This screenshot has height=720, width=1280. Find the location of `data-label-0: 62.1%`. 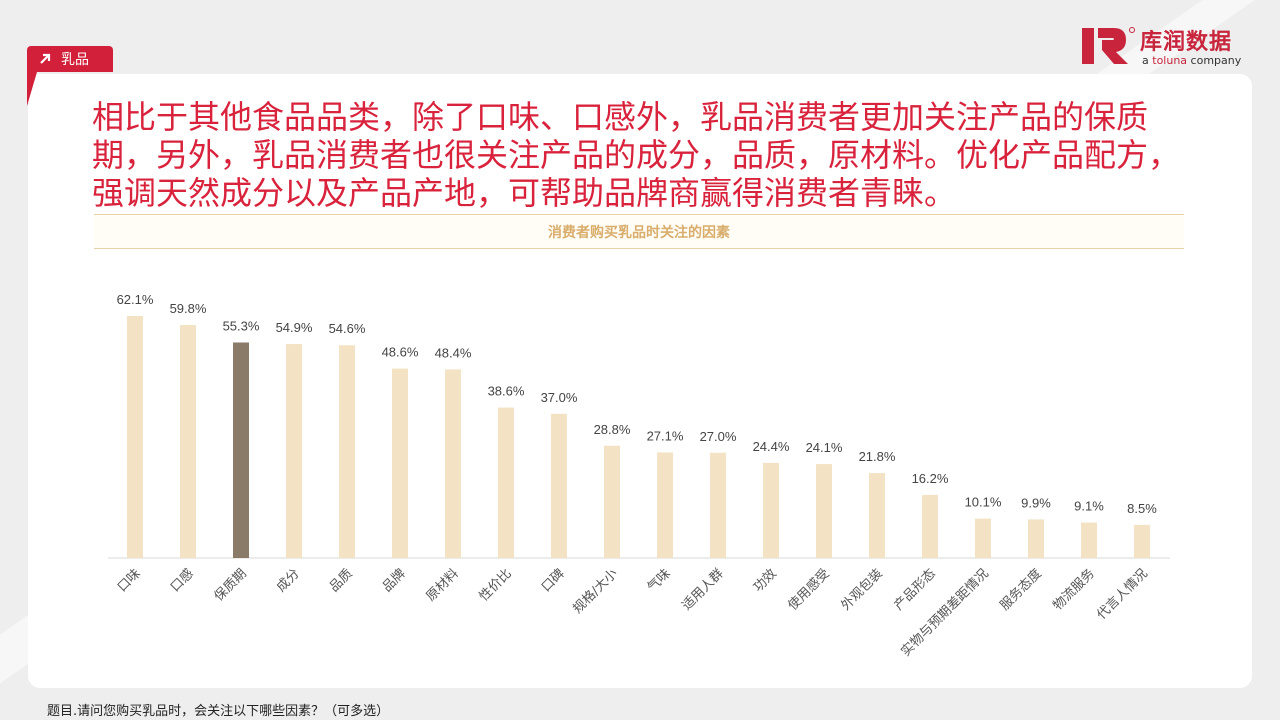

data-label-0: 62.1% is located at coordinates (135, 299).